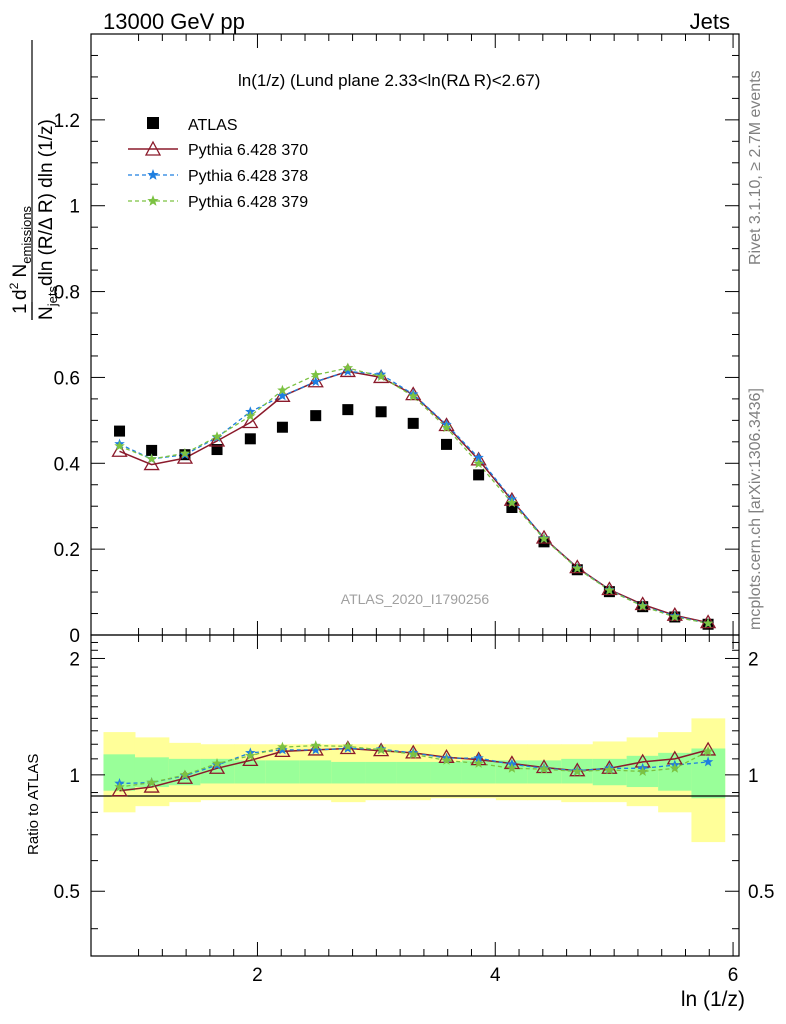 The width and height of the screenshot is (786, 1024). I want to click on ratio-bands, so click(414, 780).